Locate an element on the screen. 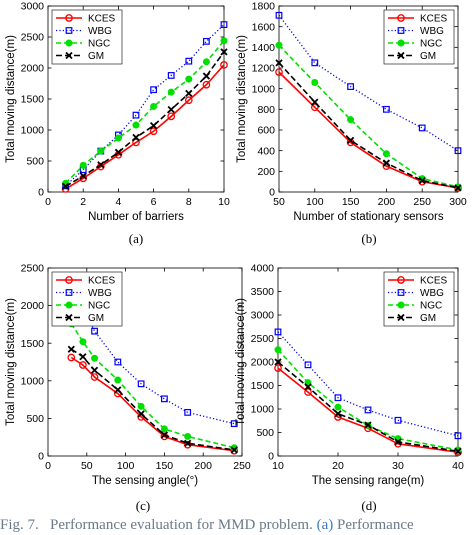 This screenshot has height=535, width=474. series-wbg is located at coordinates (368, 384).